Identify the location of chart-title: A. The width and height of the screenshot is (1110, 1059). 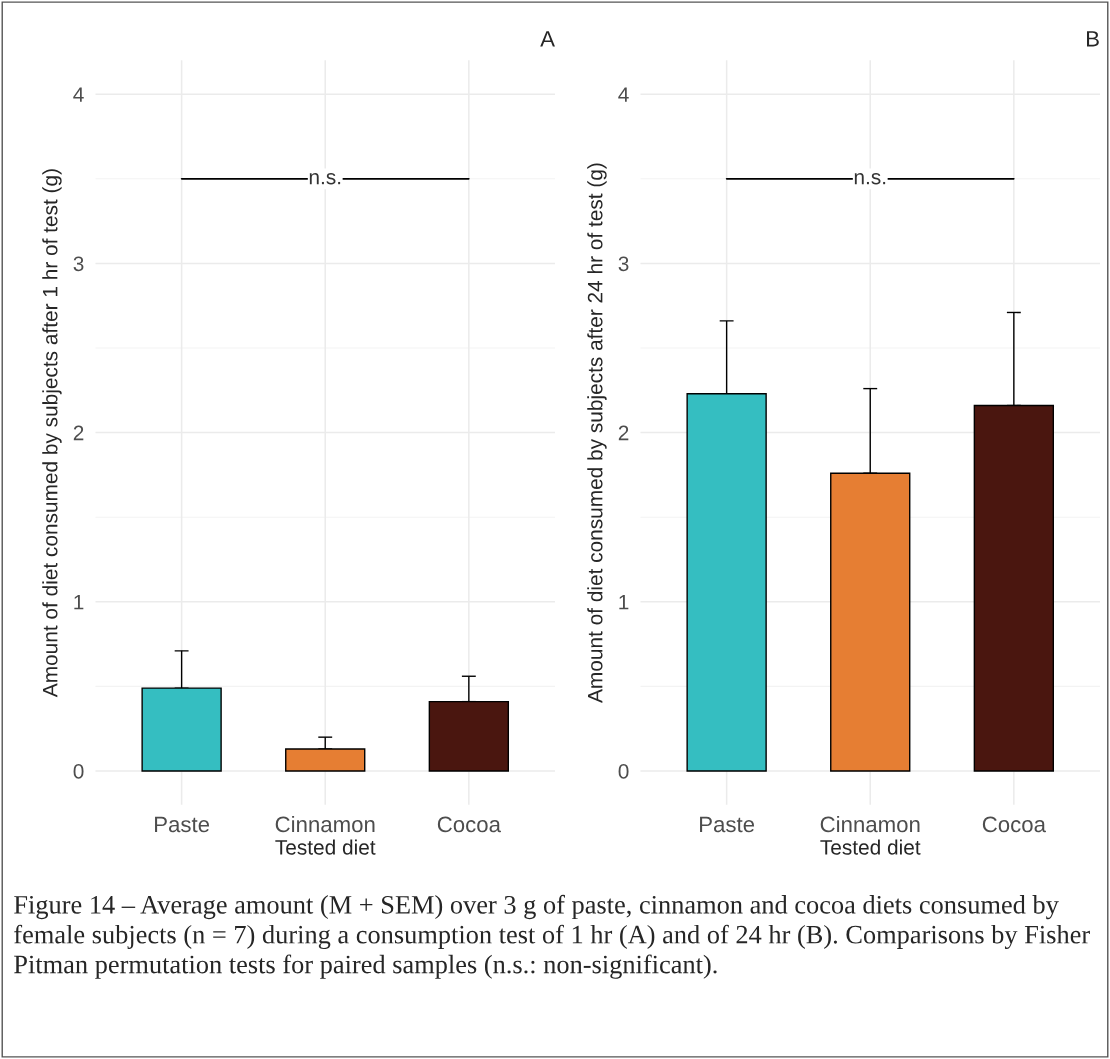
(547, 39).